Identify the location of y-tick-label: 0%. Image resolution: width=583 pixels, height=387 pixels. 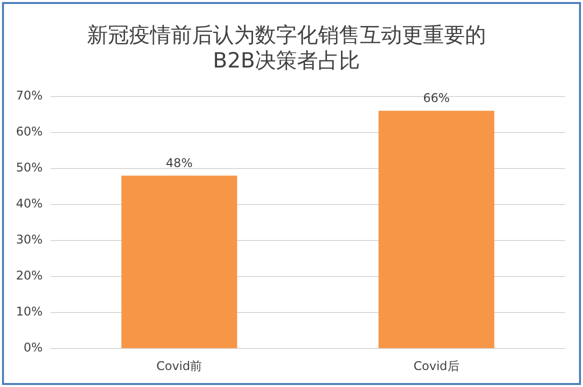
(33, 347).